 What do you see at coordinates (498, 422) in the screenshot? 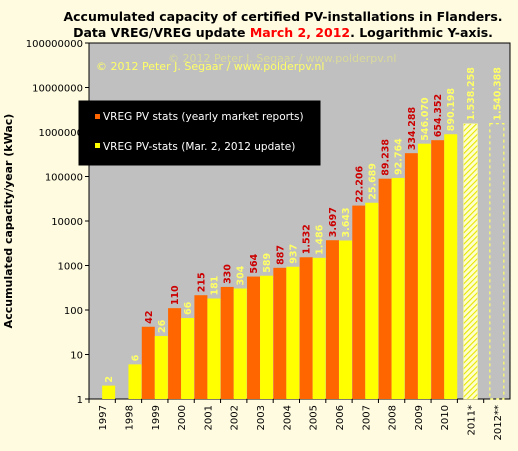
I see `x-tick-label: 2012**` at bounding box center [498, 422].